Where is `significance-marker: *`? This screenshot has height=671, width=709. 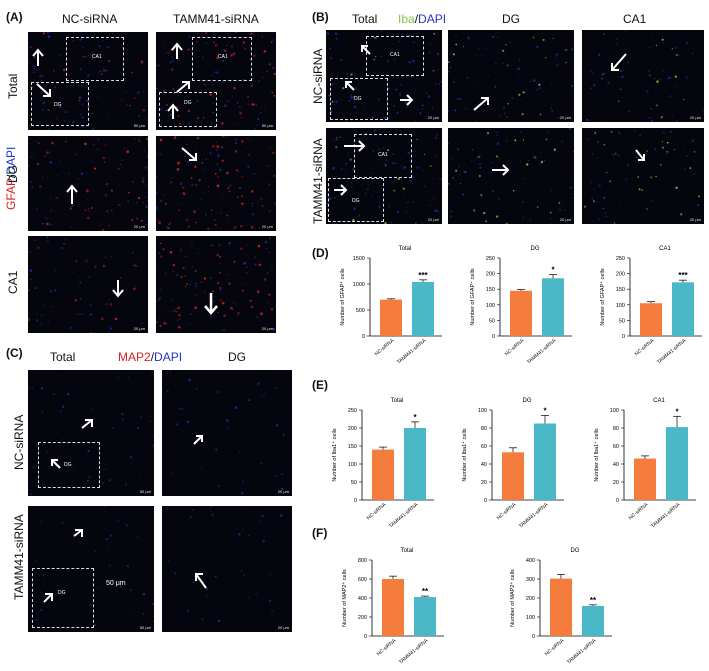
significance-marker: * is located at coordinates (677, 411).